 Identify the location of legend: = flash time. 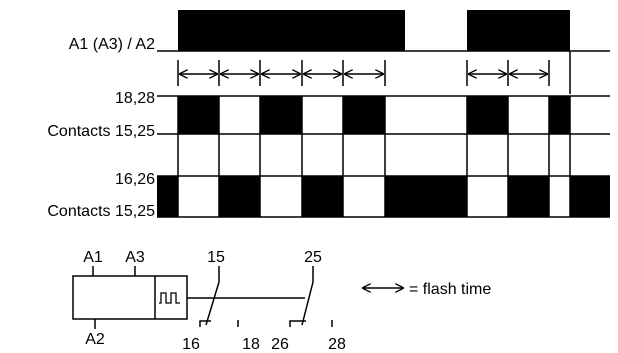
(427, 289).